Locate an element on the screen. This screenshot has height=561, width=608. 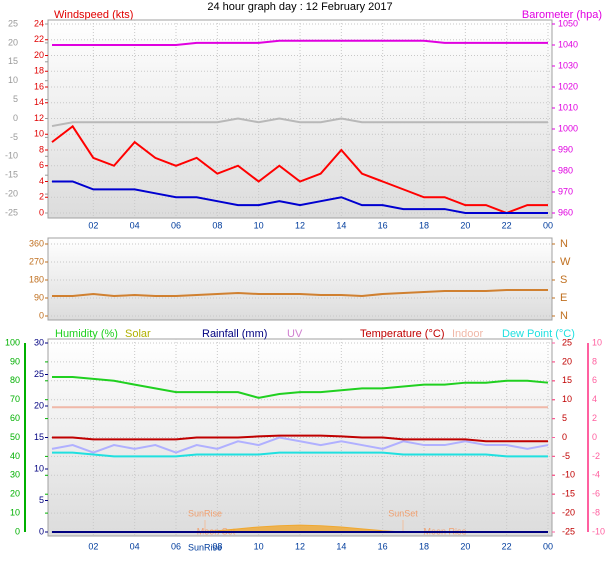
y2-tick-label: 970 is located at coordinates (565, 191).